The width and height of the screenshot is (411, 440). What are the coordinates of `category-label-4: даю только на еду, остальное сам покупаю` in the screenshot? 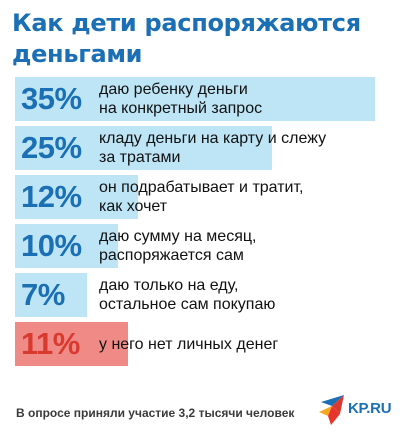 It's located at (187, 295).